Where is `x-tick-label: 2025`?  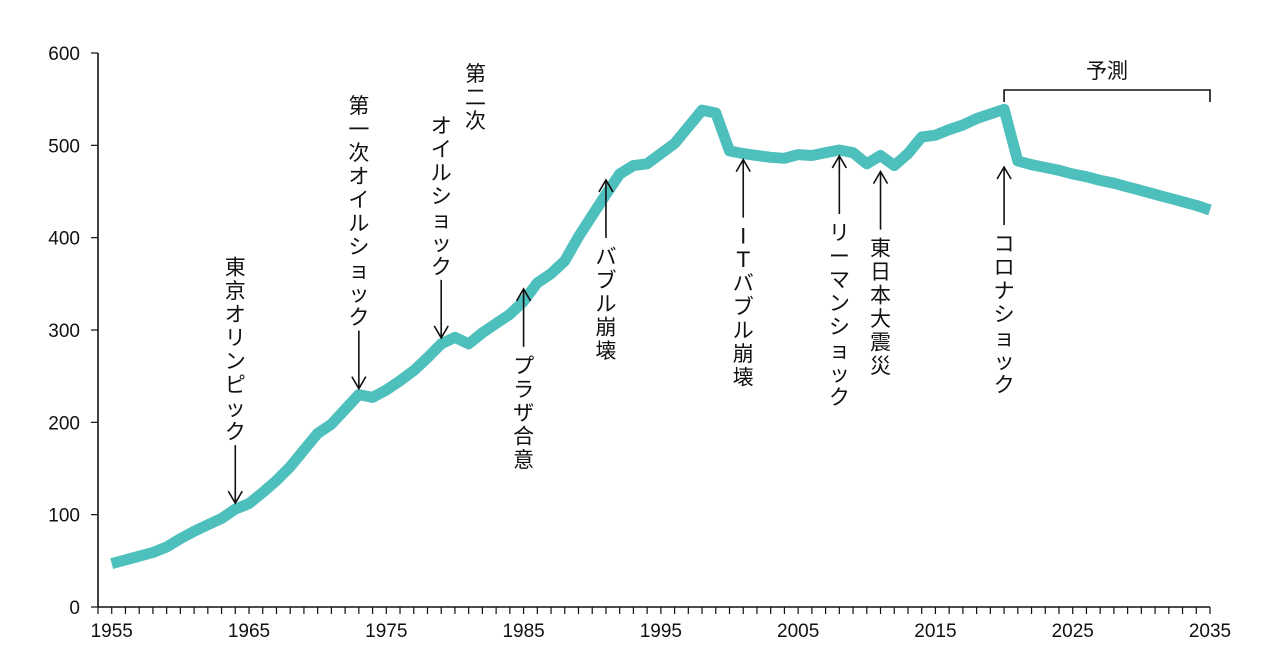
x-tick-label: 2025 is located at coordinates (1073, 631).